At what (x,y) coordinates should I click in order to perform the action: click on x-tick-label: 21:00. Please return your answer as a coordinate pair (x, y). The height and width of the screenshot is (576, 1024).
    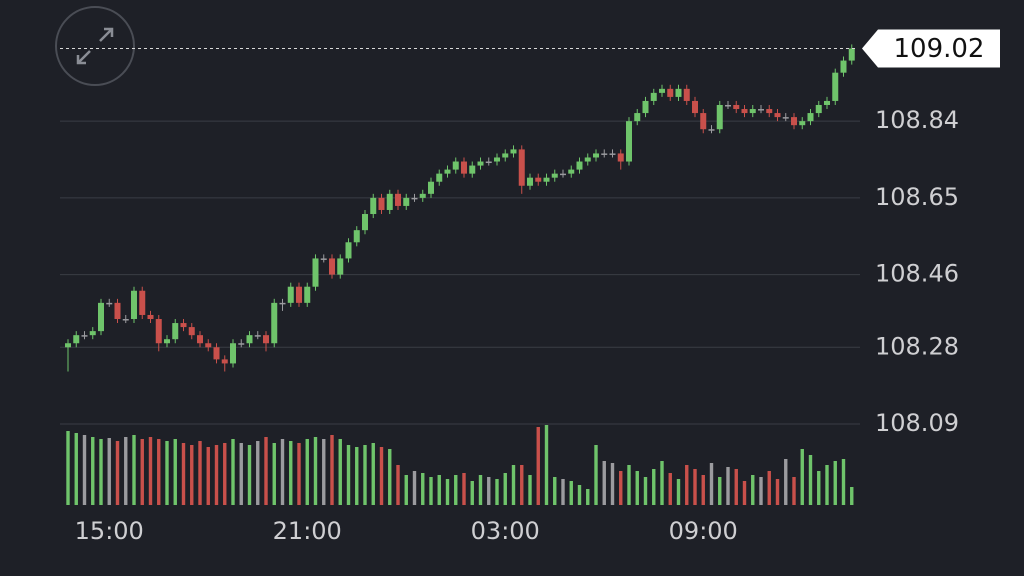
    Looking at the image, I should click on (307, 531).